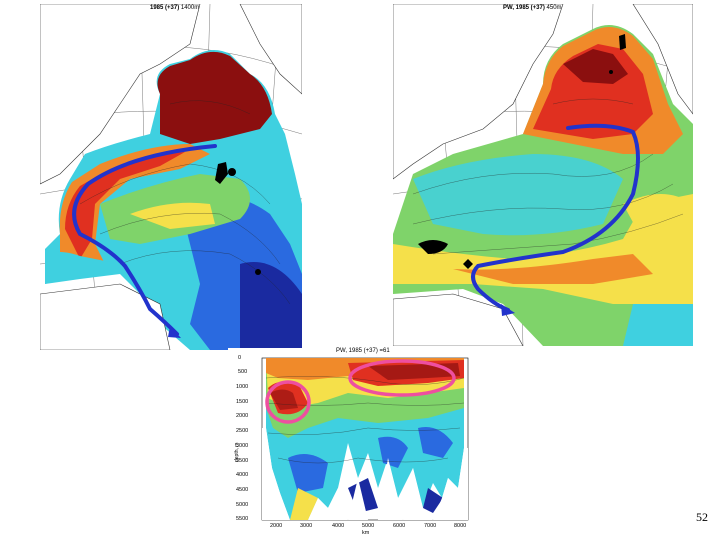  I want to click on x-tick: 4000, so click(338, 526).